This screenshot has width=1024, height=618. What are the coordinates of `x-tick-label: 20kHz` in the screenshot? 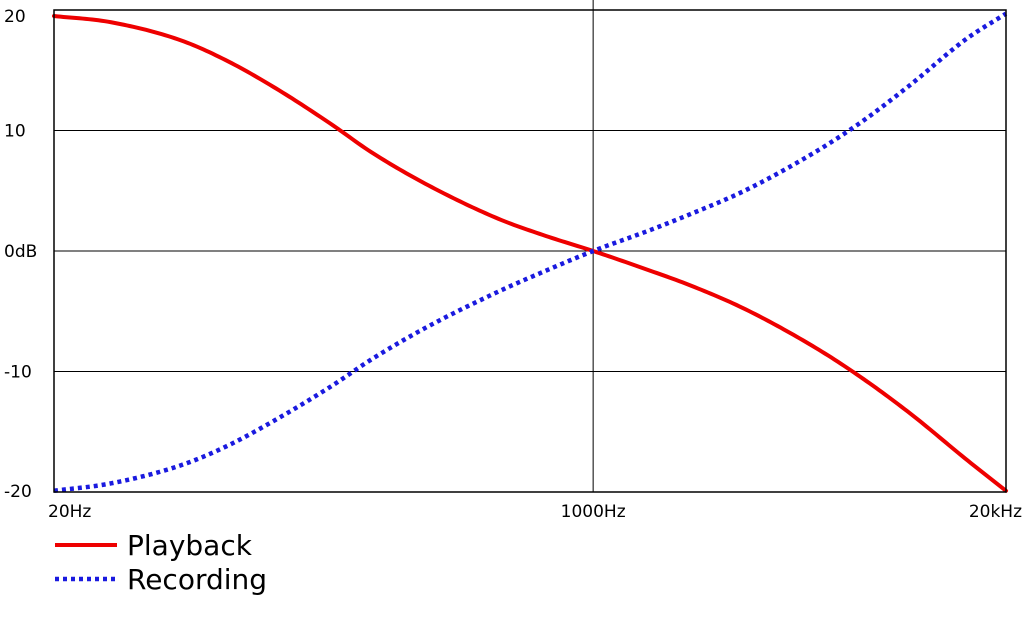 It's located at (995, 512).